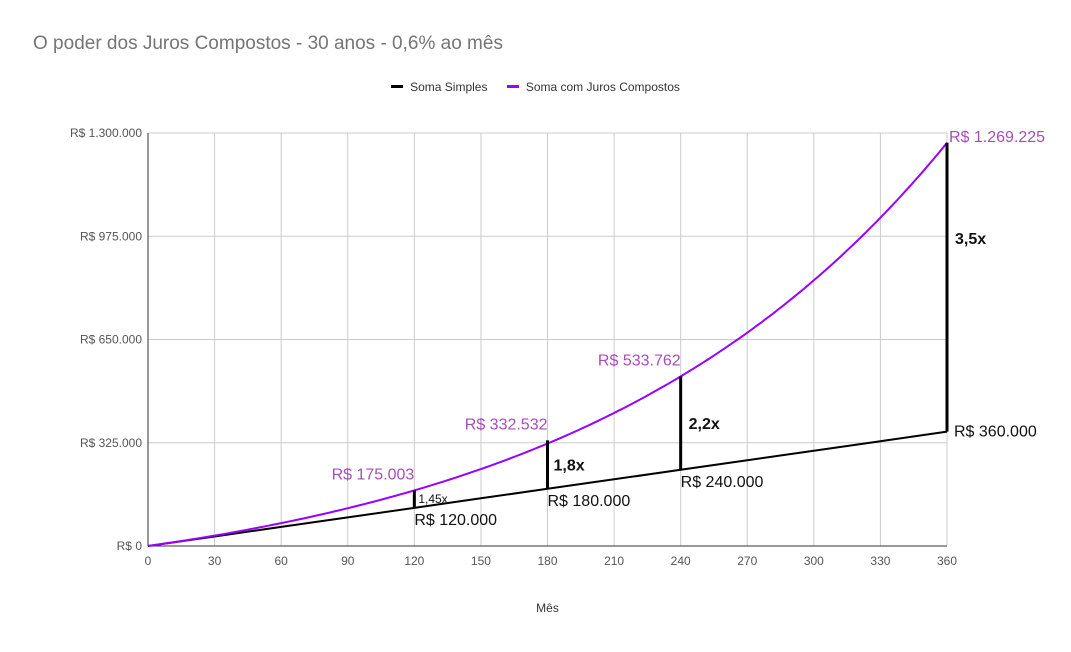  Describe the element at coordinates (639, 360) in the screenshot. I see `compound-value-label: R$ 533.762` at that location.